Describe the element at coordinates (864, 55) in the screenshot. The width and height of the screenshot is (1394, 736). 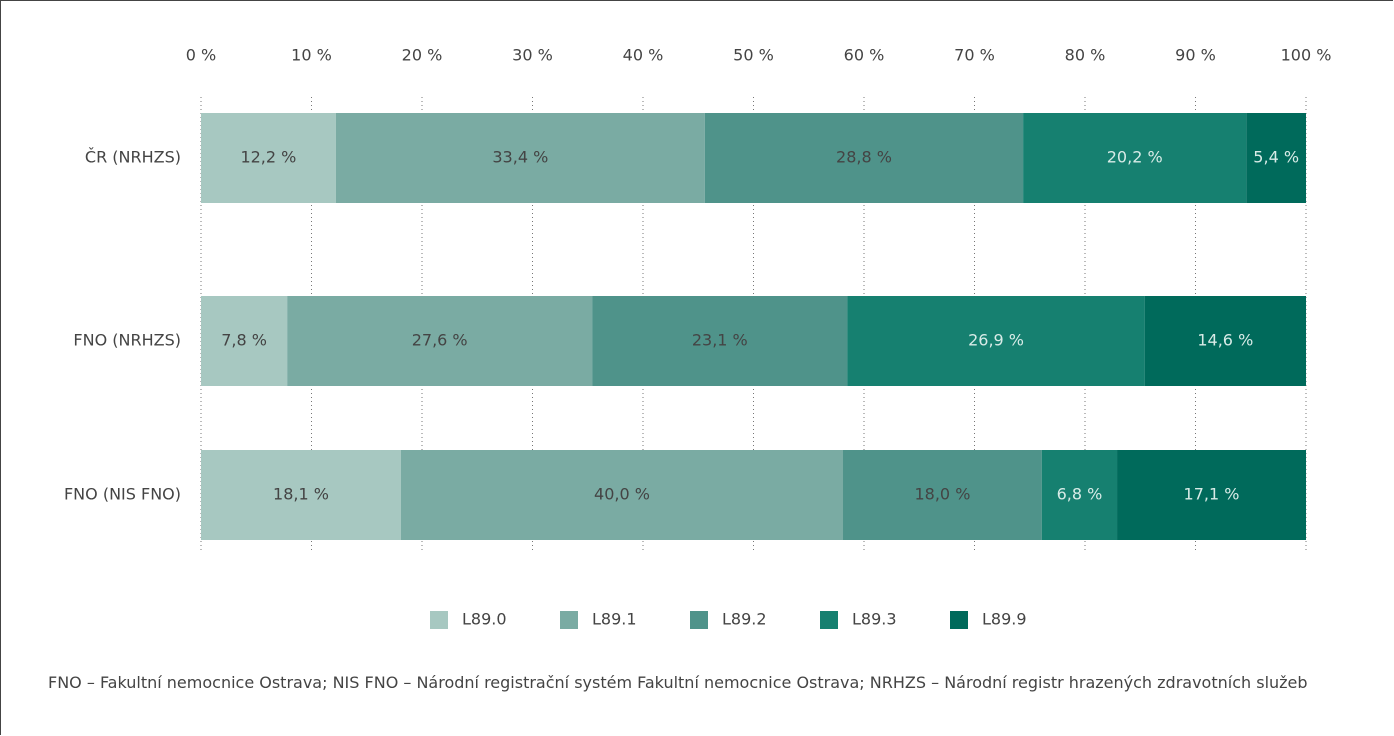
I see `x-tick-label: 60 %` at that location.